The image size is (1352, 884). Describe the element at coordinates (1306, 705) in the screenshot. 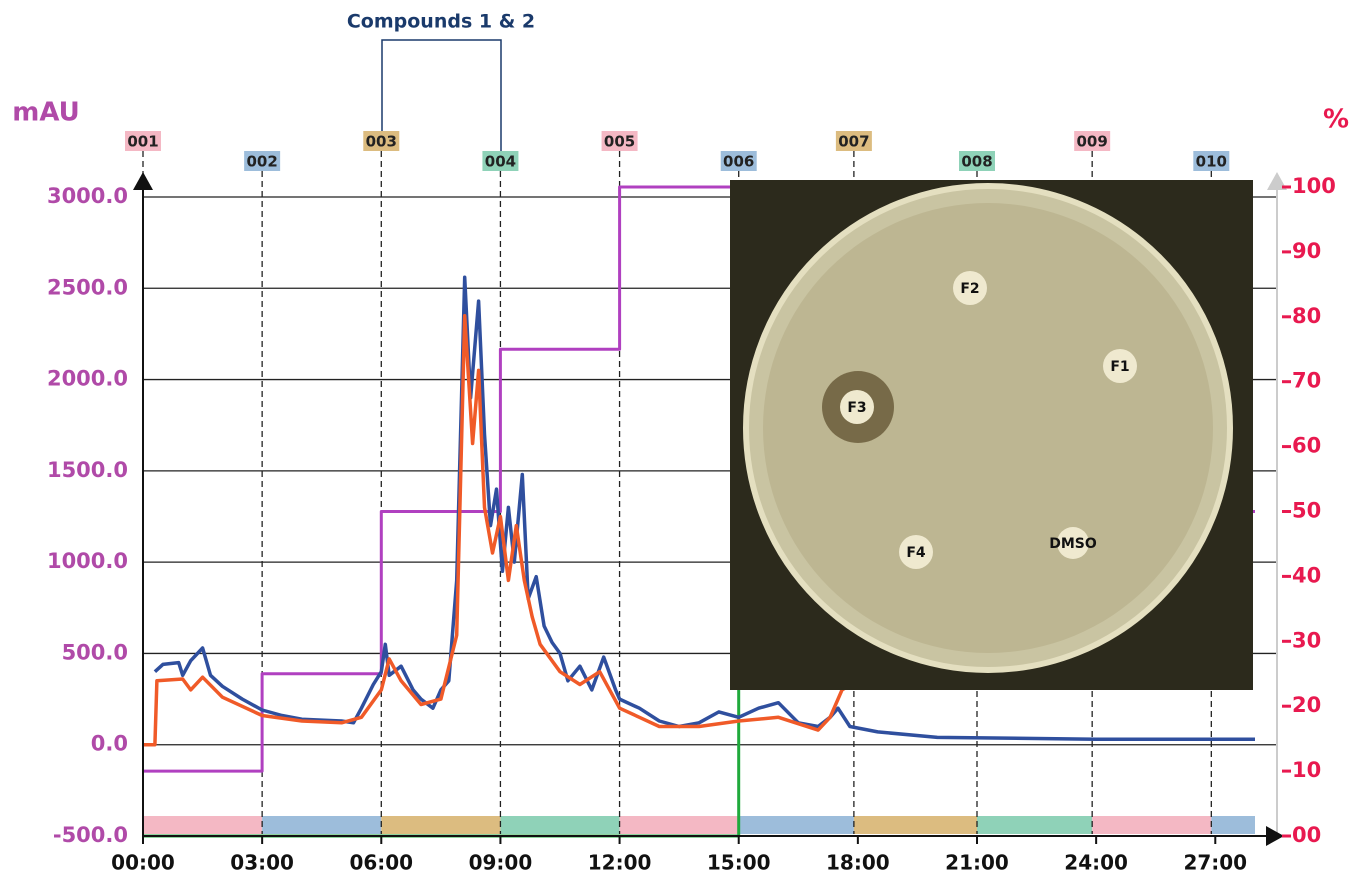

I see `y2-tick-label: 20` at that location.